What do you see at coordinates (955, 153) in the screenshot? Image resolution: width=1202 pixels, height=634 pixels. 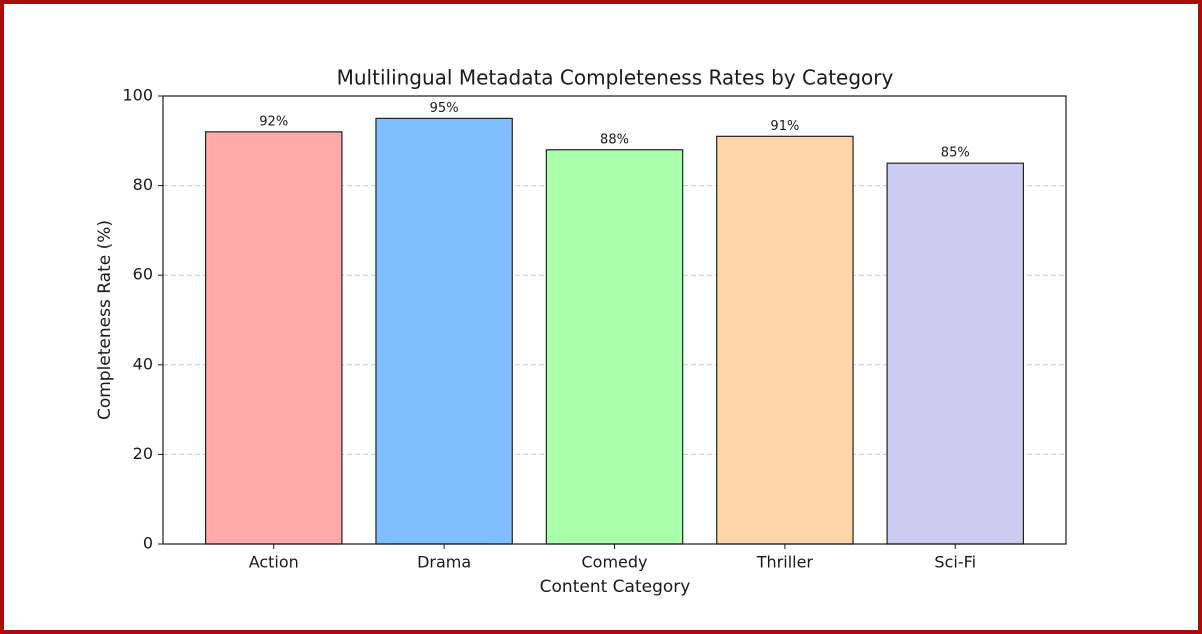 I see `value-label: 85%` at bounding box center [955, 153].